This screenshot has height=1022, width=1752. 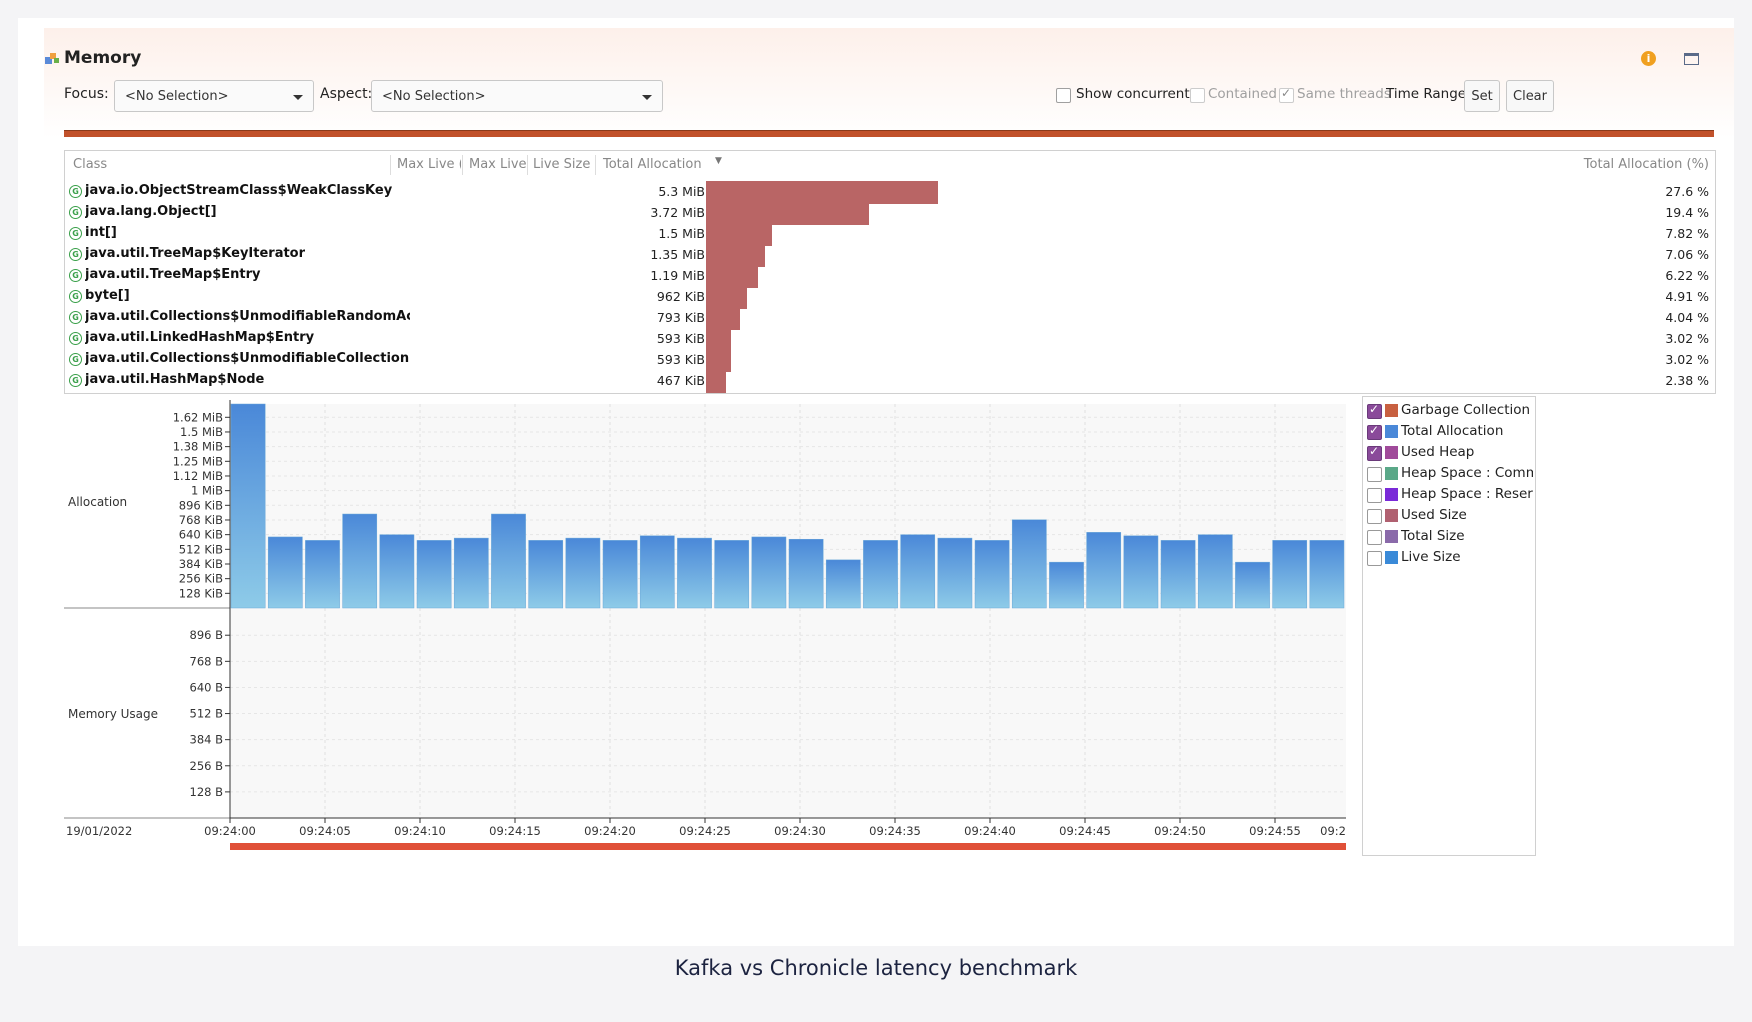 What do you see at coordinates (680, 317) in the screenshot?
I see `total-allocation-value: 793 KiB` at bounding box center [680, 317].